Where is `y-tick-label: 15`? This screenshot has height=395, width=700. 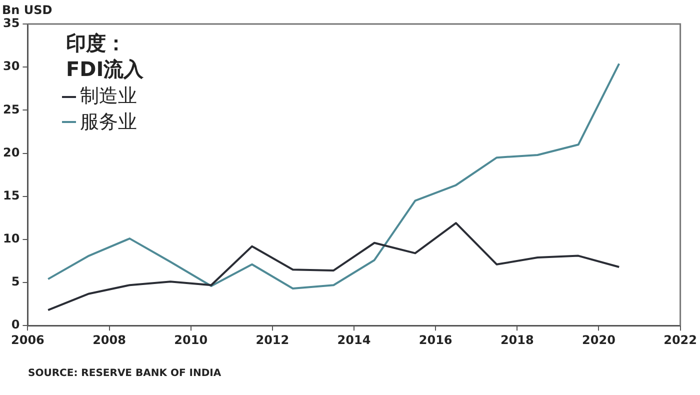
y-tick-label: 15 is located at coordinates (11, 195).